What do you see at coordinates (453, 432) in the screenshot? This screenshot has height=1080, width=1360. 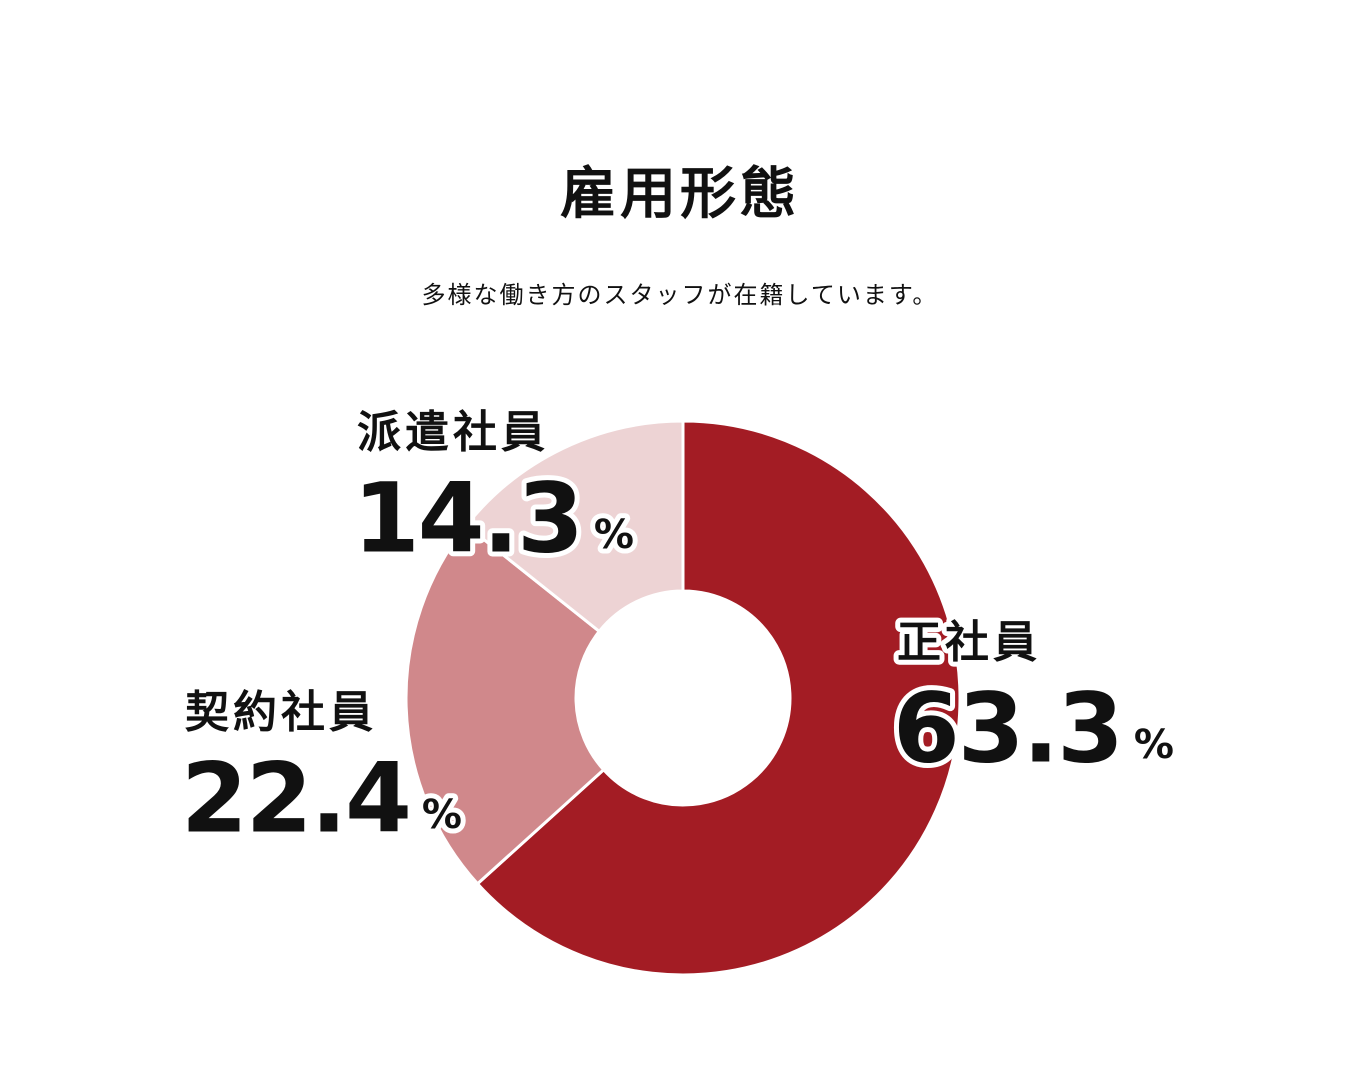 I see `category-label: 派遣社員` at bounding box center [453, 432].